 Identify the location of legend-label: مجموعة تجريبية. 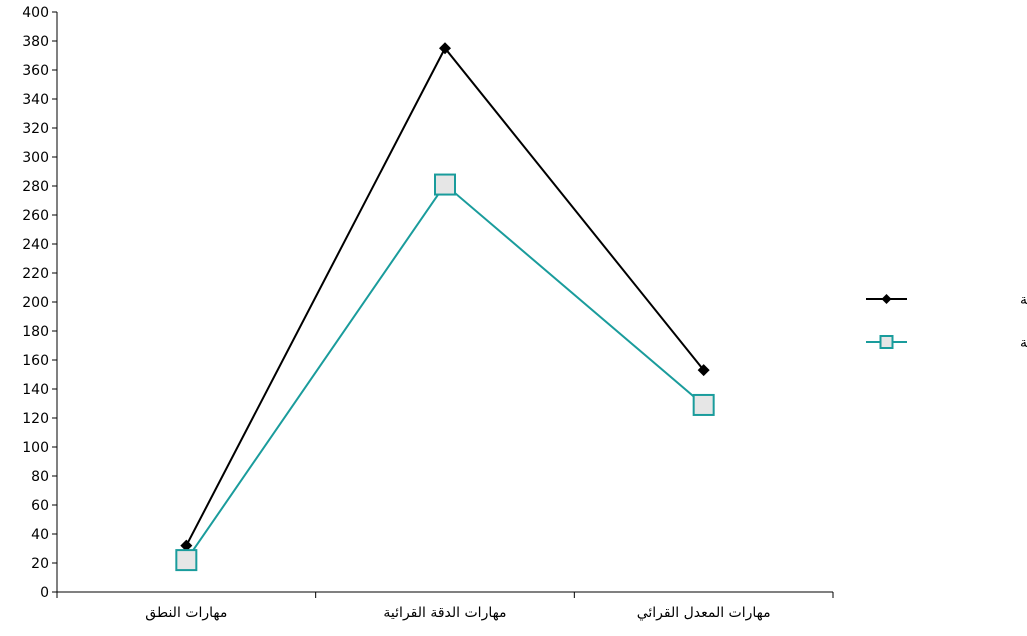
(1023, 300).